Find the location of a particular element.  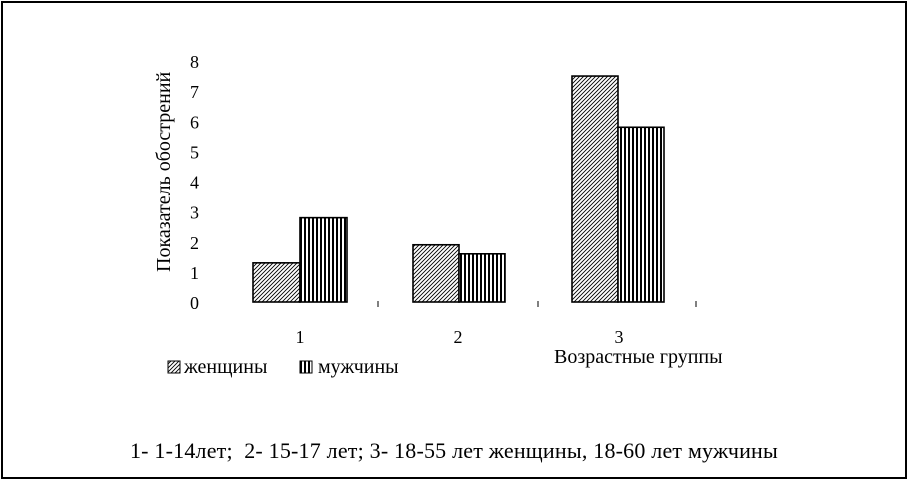

legend: женщины мужчины is located at coordinates (283, 367).